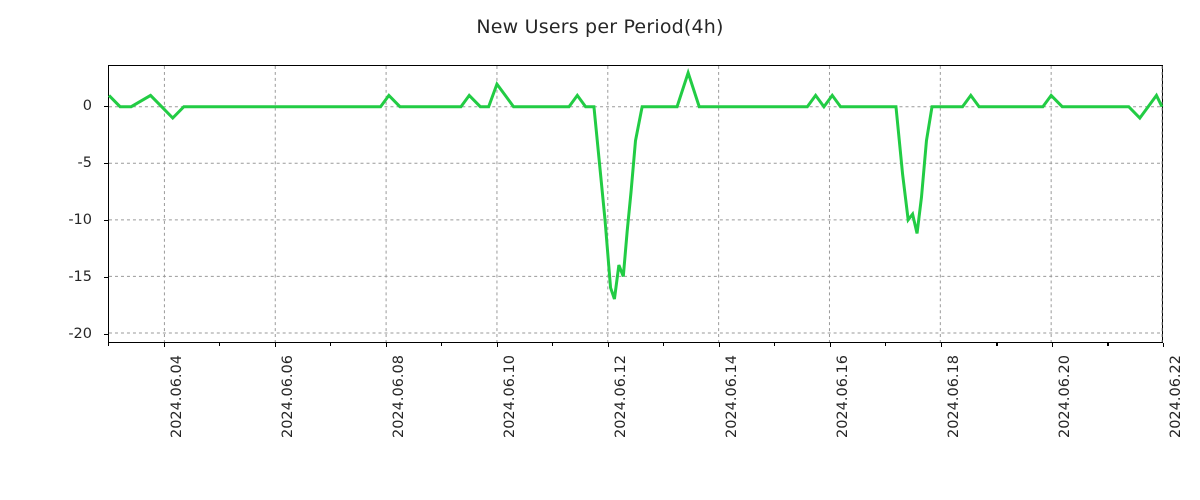 Image resolution: width=1200 pixels, height=500 pixels. I want to click on x-tick-label: 2024.06.22, so click(1176, 397).